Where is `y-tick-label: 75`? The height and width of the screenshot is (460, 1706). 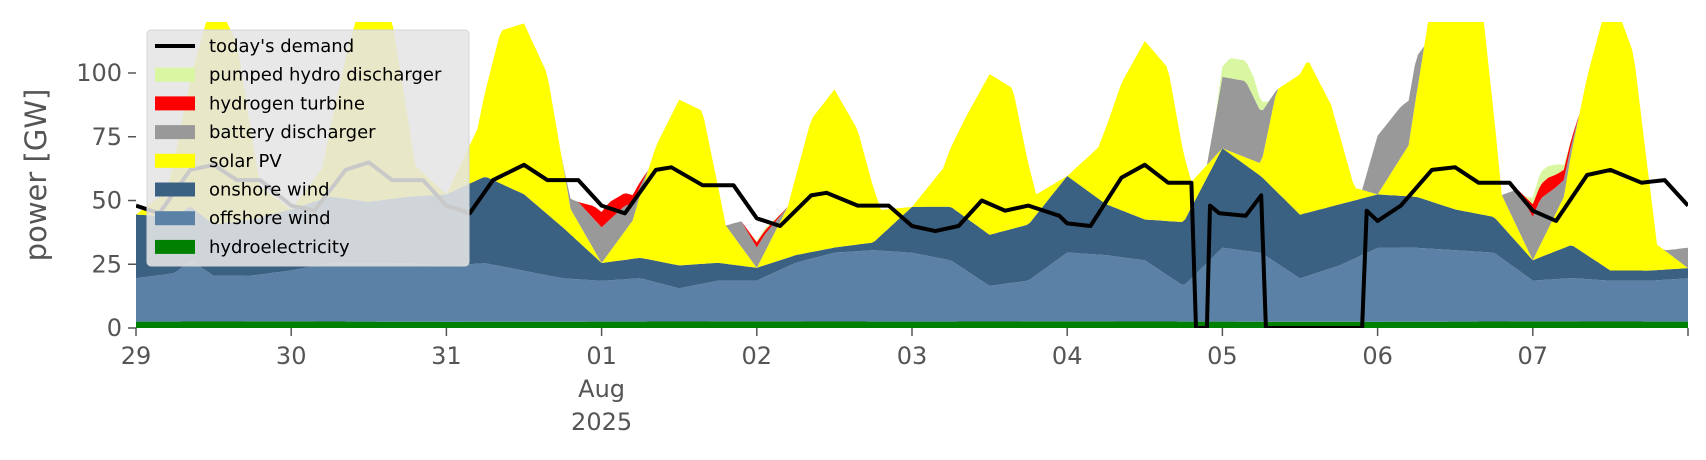 y-tick-label: 75 is located at coordinates (106, 137).